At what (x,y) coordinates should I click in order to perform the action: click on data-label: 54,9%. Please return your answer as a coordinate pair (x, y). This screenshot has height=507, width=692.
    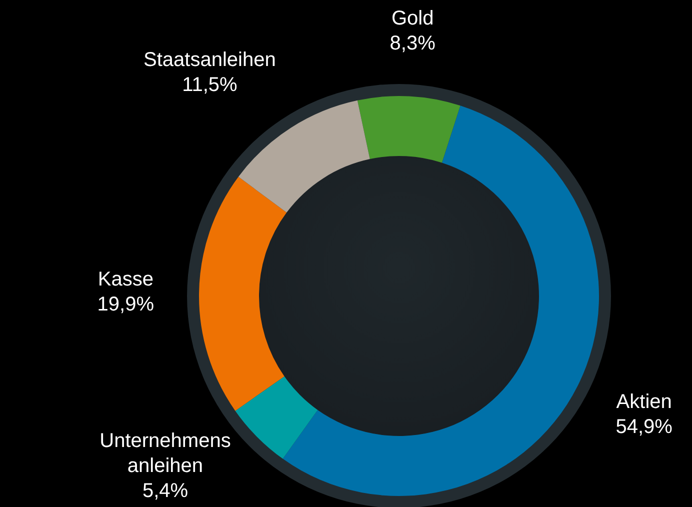
    Looking at the image, I should click on (644, 427).